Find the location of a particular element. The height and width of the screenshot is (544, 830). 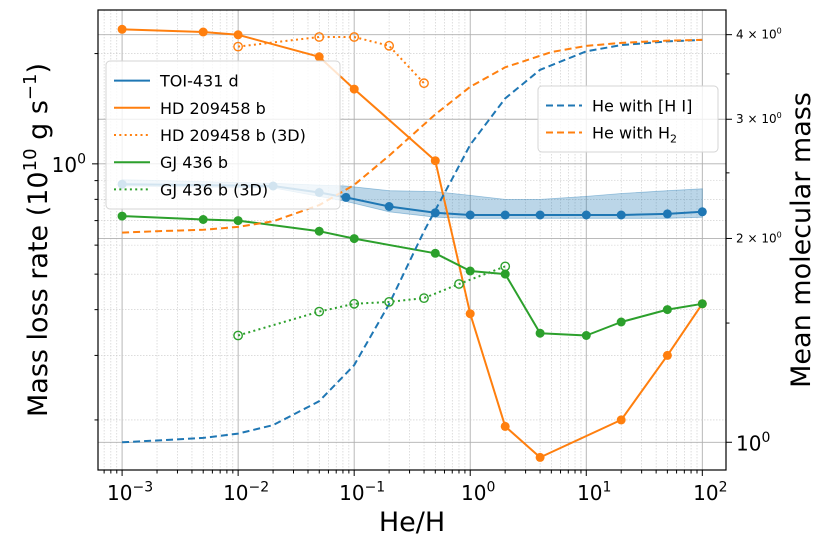

y-left-tick-label: 100 is located at coordinates (69, 163).